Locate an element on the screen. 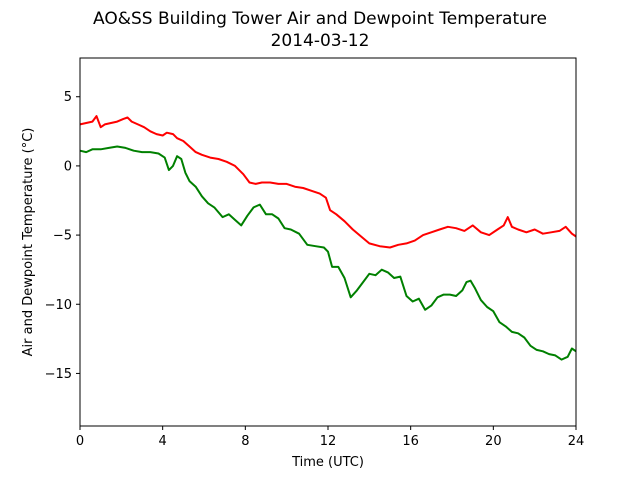 The image size is (640, 480). x-tick-label: 16 is located at coordinates (410, 441).